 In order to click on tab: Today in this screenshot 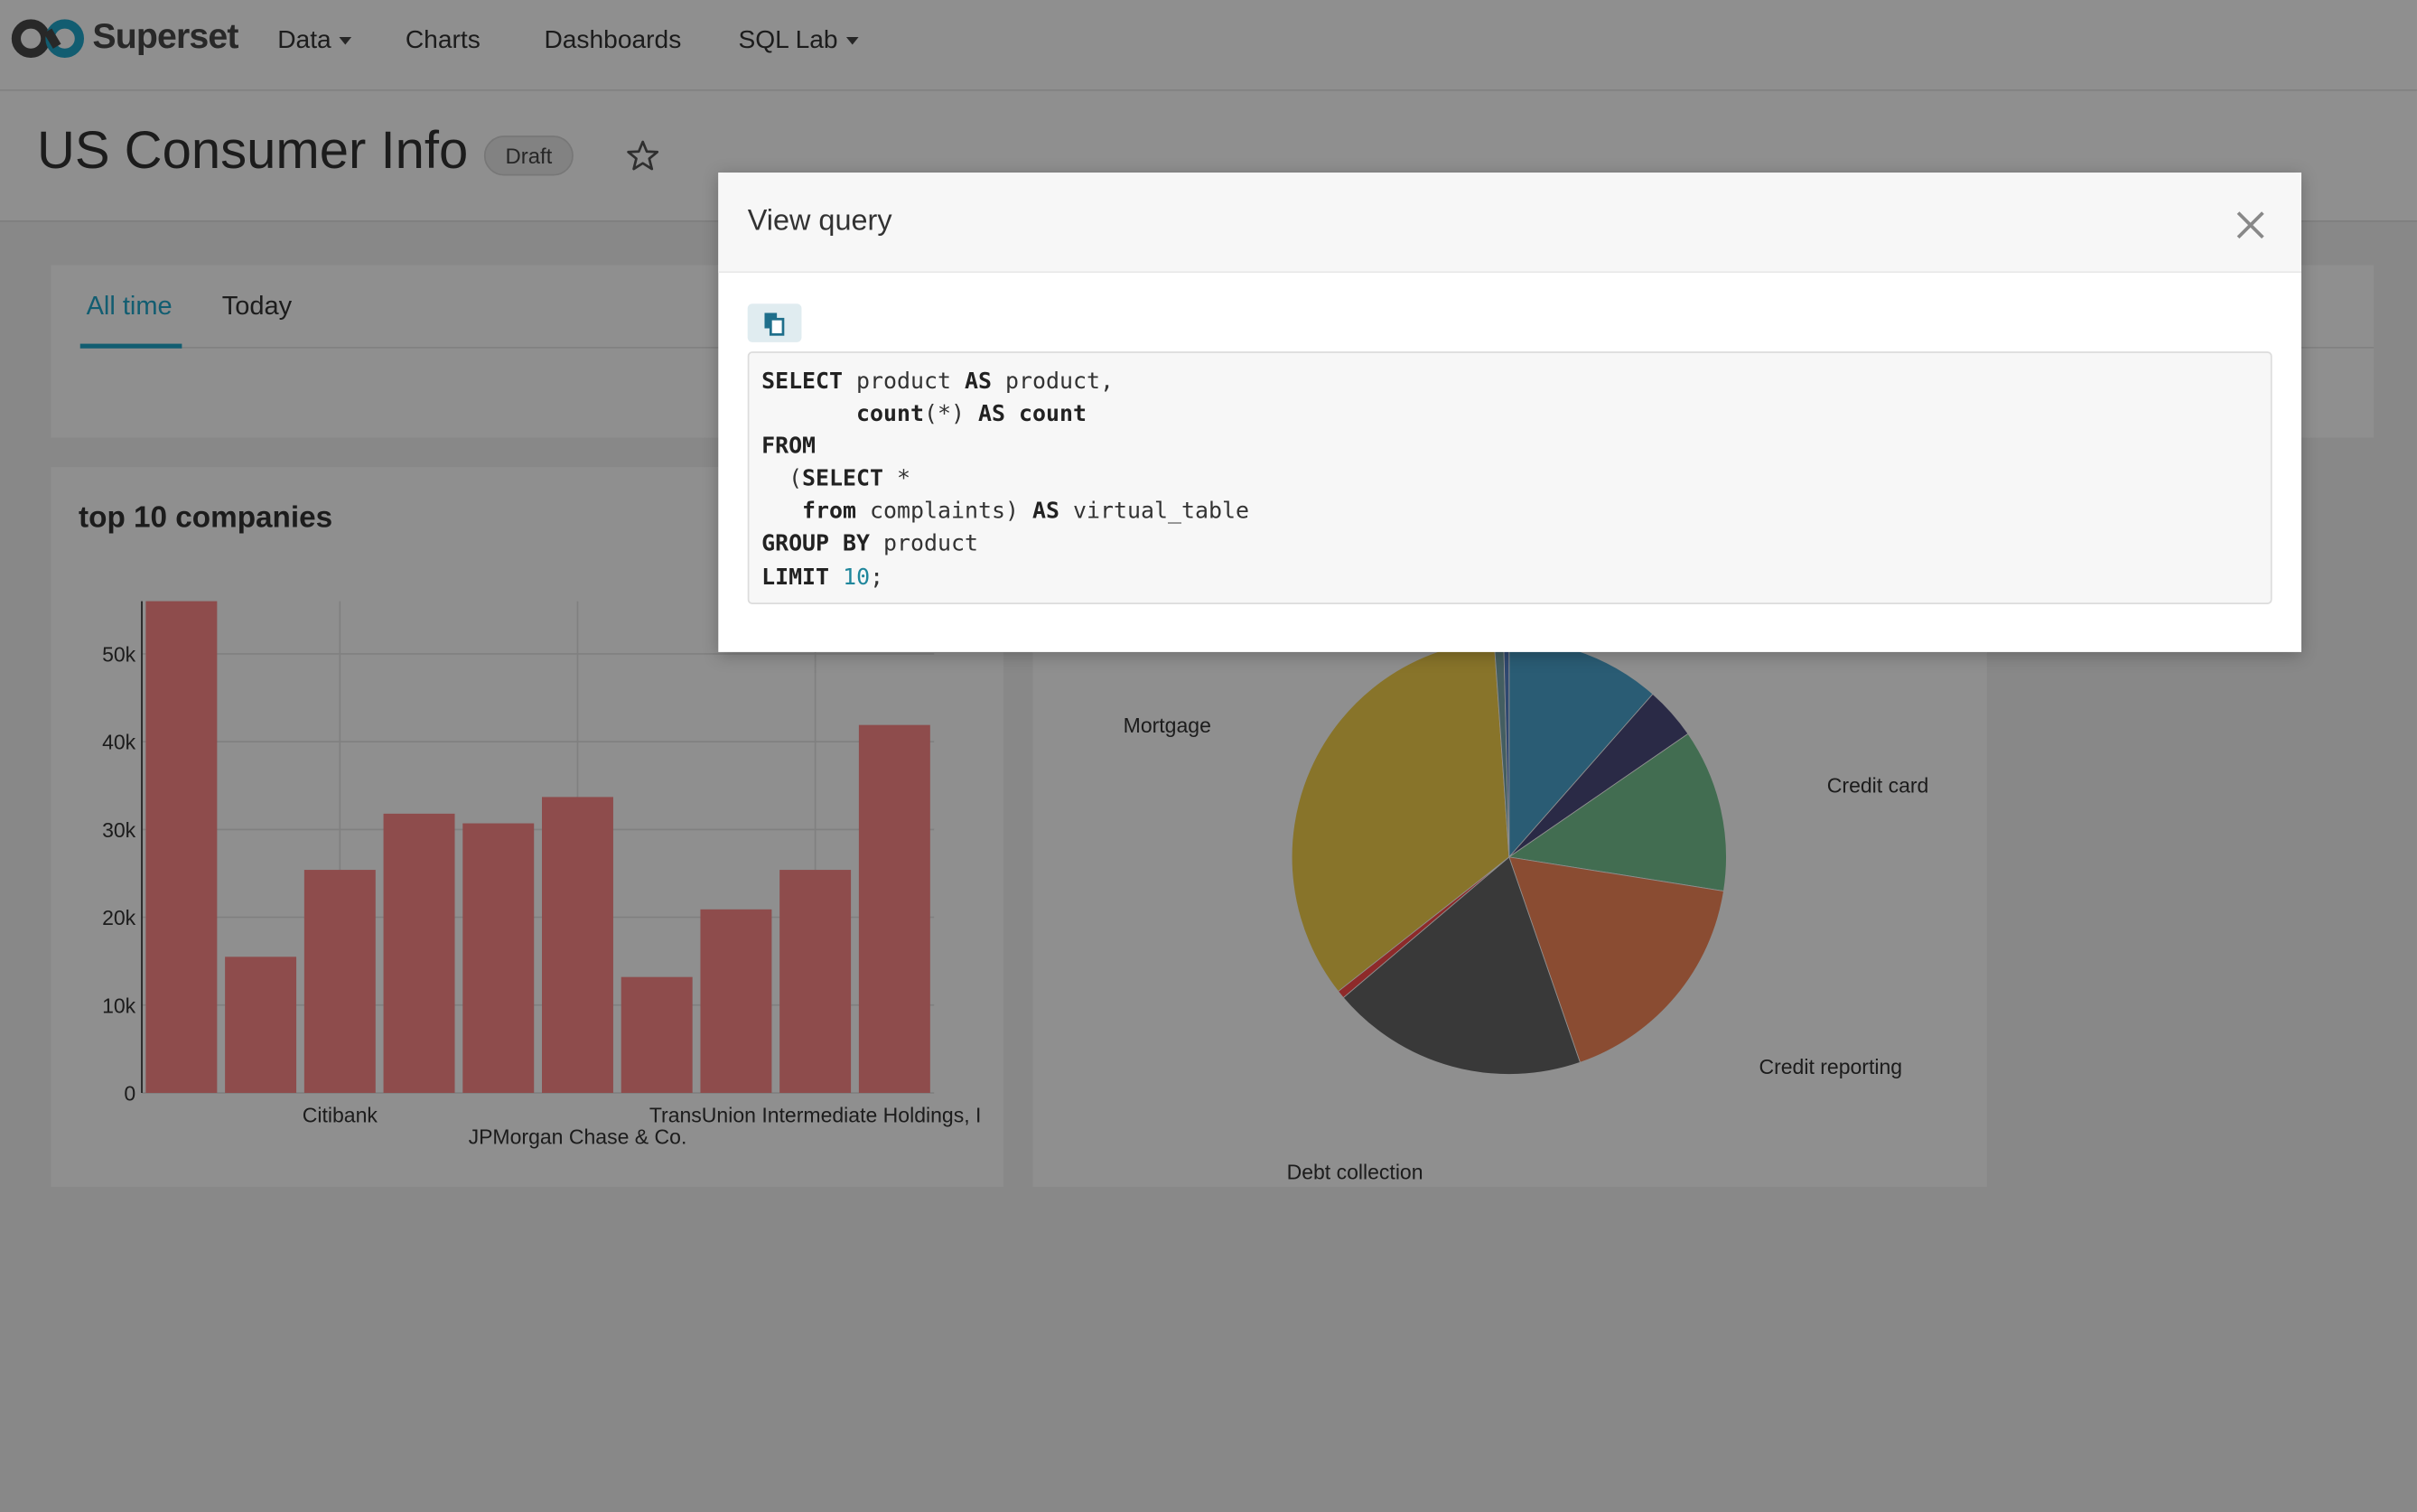, I will do `click(257, 306)`.